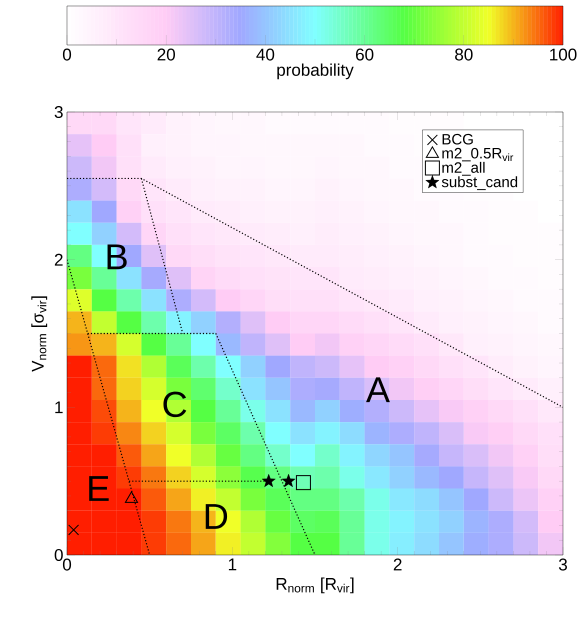 The height and width of the screenshot is (618, 582). What do you see at coordinates (59, 407) in the screenshot?
I see `y-tick-label: 1` at bounding box center [59, 407].